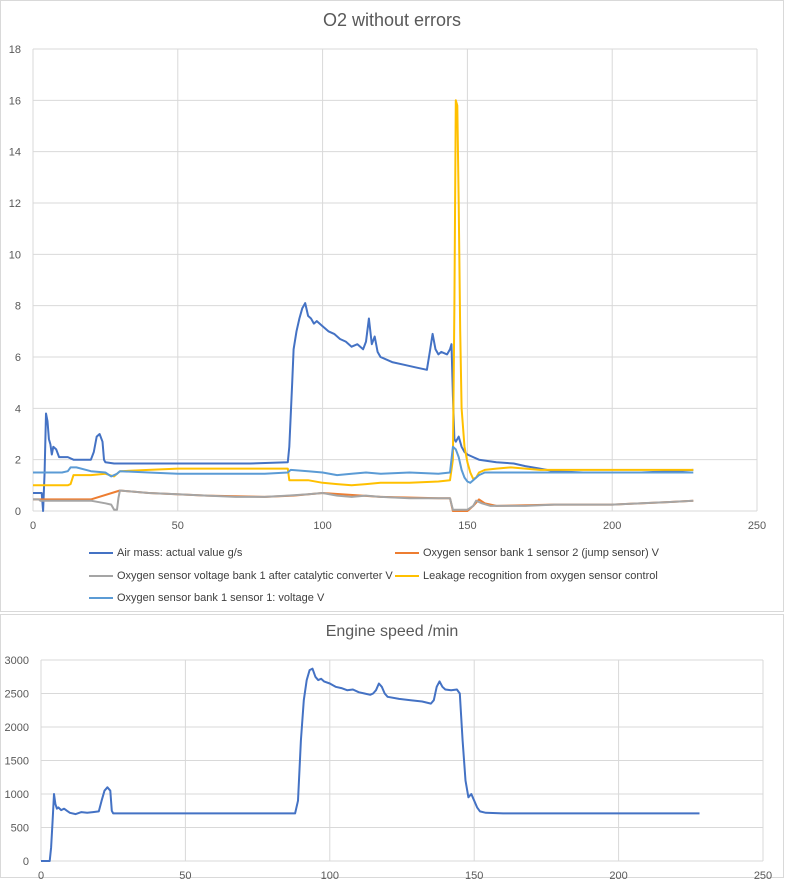 This screenshot has height=879, width=792. What do you see at coordinates (17, 762) in the screenshot?
I see `chart2-y-tick-label: 1500` at bounding box center [17, 762].